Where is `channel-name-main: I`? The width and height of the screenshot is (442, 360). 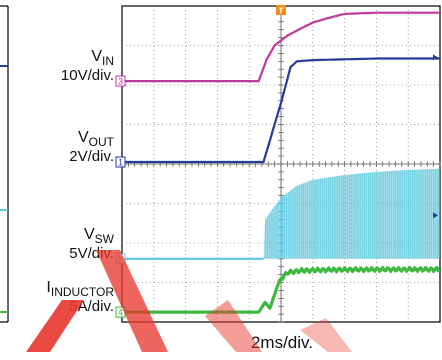
channel-name-main: I is located at coordinates (48, 287).